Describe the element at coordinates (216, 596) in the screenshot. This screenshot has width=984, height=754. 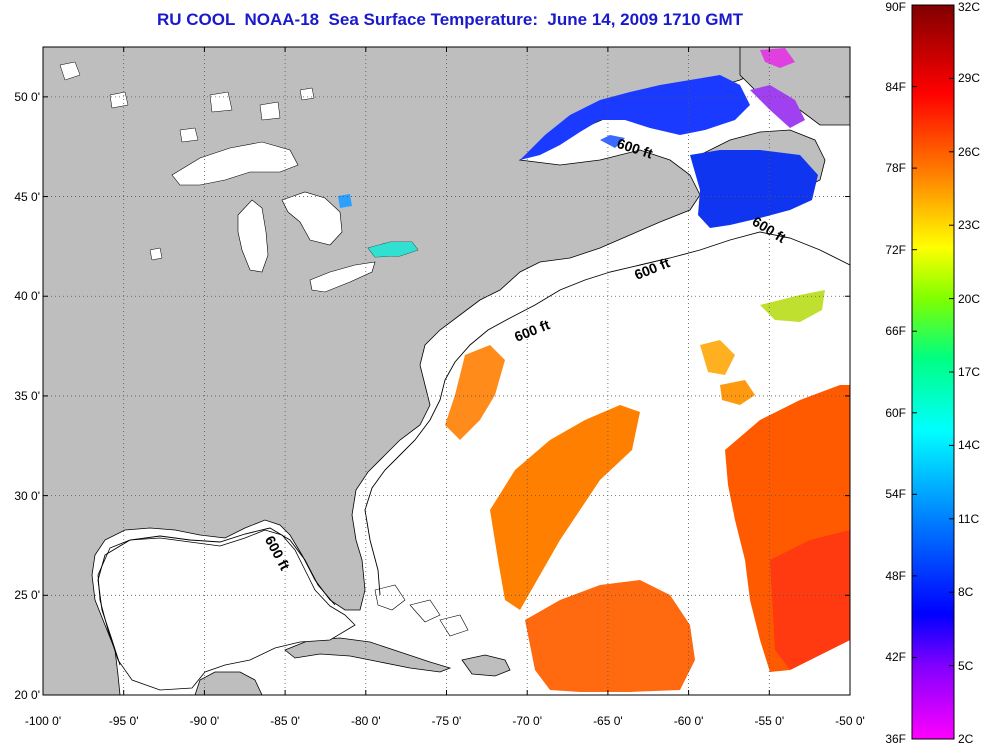
I see `depth-contour-gulf` at that location.